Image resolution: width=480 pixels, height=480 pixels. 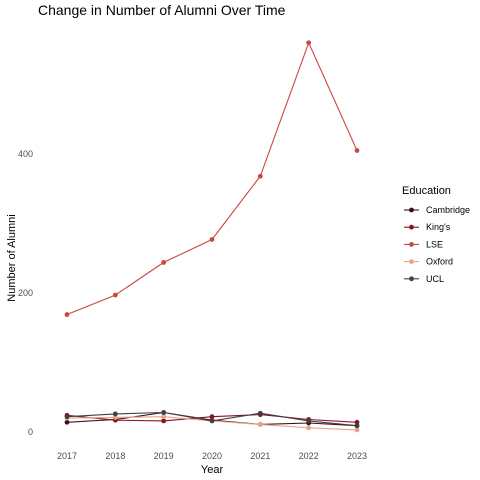 I want to click on x-tick-label: 2023, so click(x=357, y=456).